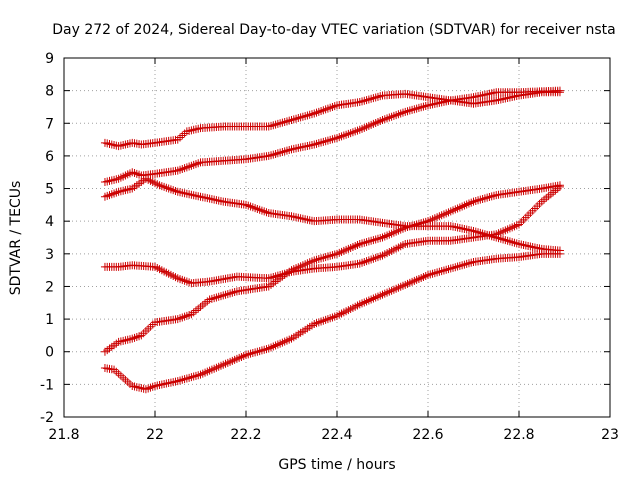  Describe the element at coordinates (49, 353) in the screenshot. I see `y-tick-label: 0` at that location.